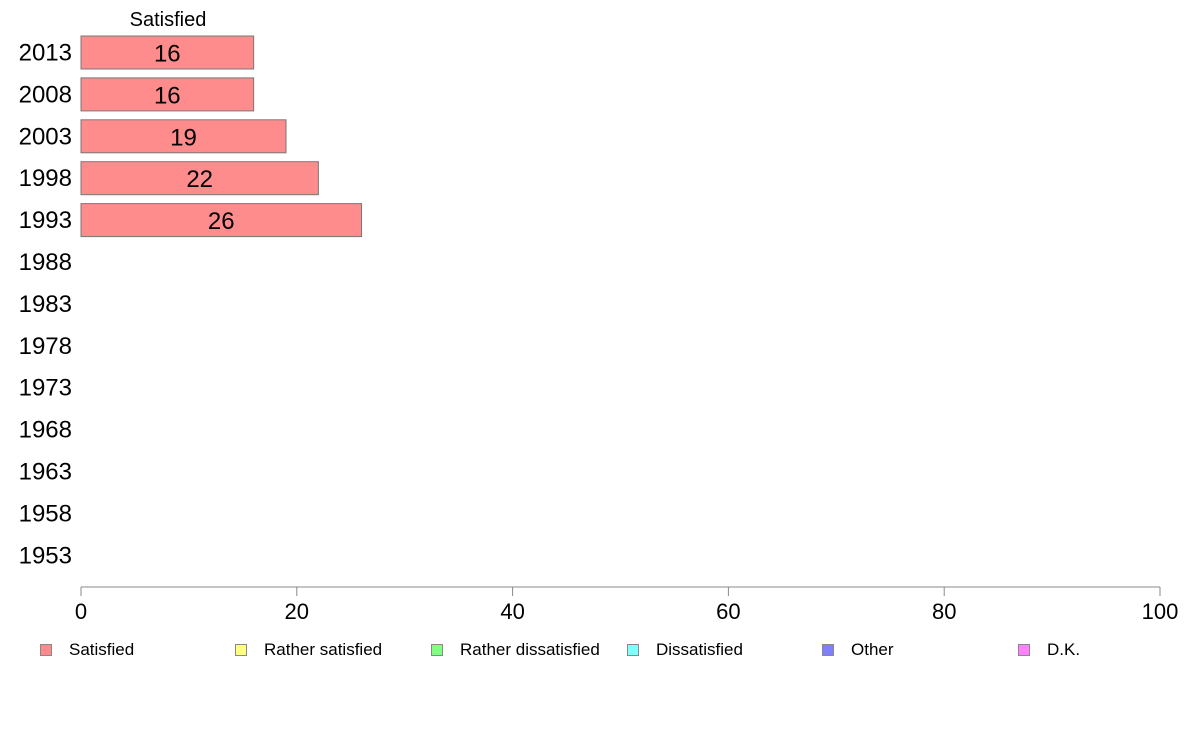 The width and height of the screenshot is (1188, 736). I want to click on data-label: 19, so click(183, 137).